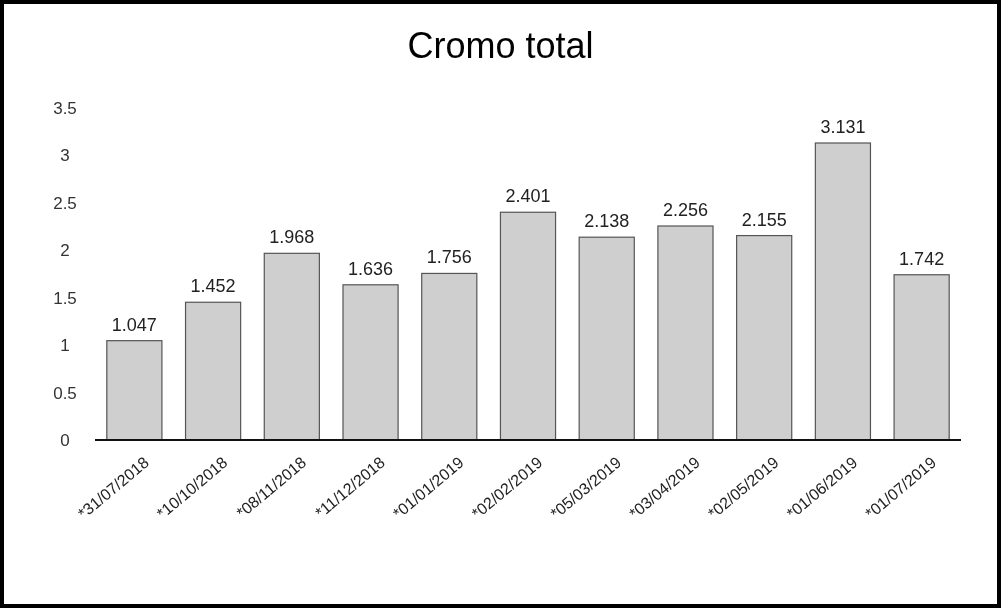 The width and height of the screenshot is (1001, 608). What do you see at coordinates (843, 127) in the screenshot?
I see `data-label: 3.131` at bounding box center [843, 127].